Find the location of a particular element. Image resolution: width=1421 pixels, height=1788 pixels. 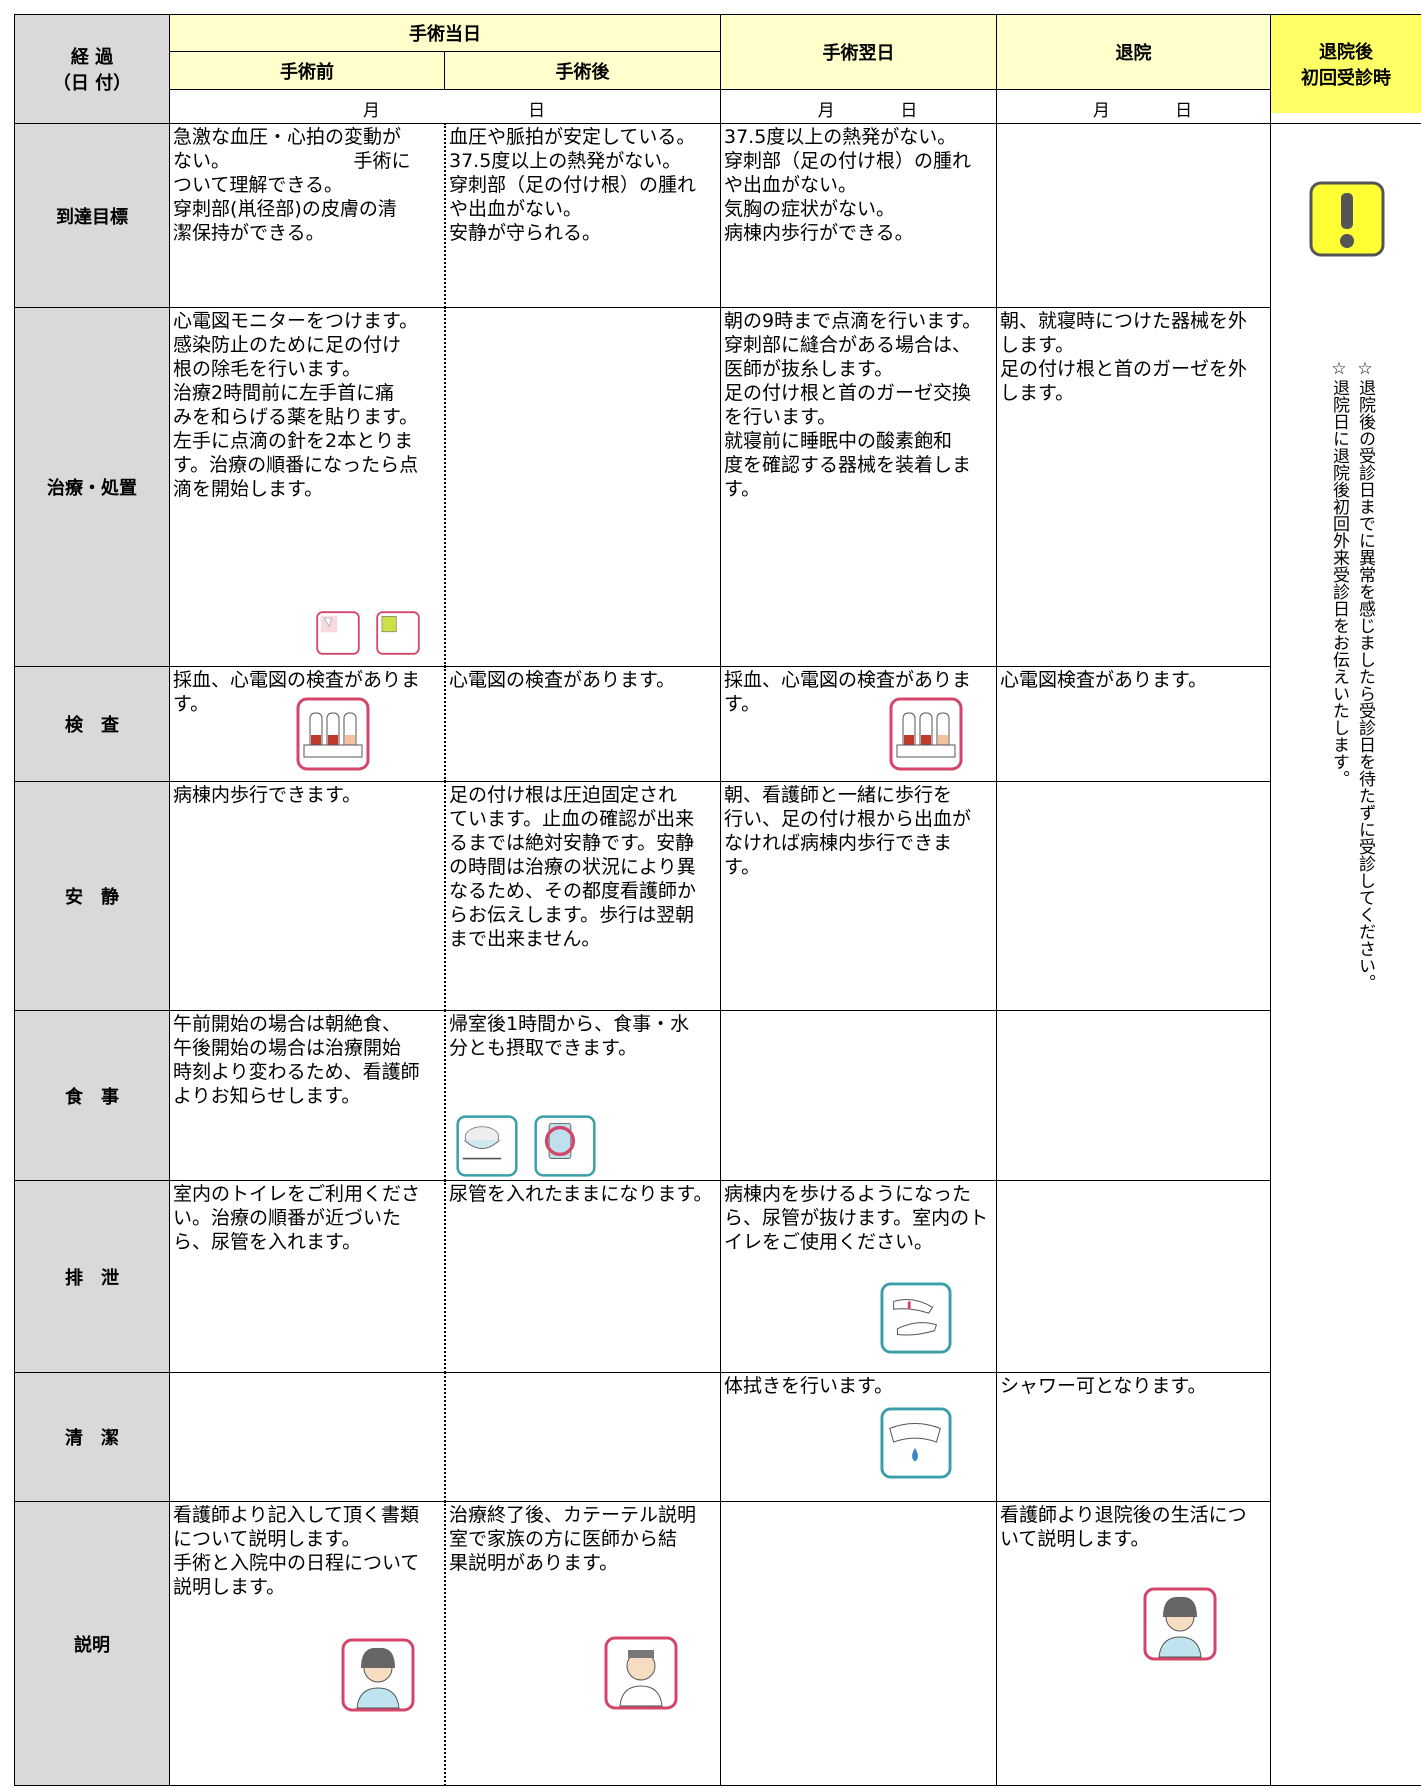

header-text: 手術翌日 is located at coordinates (858, 53).